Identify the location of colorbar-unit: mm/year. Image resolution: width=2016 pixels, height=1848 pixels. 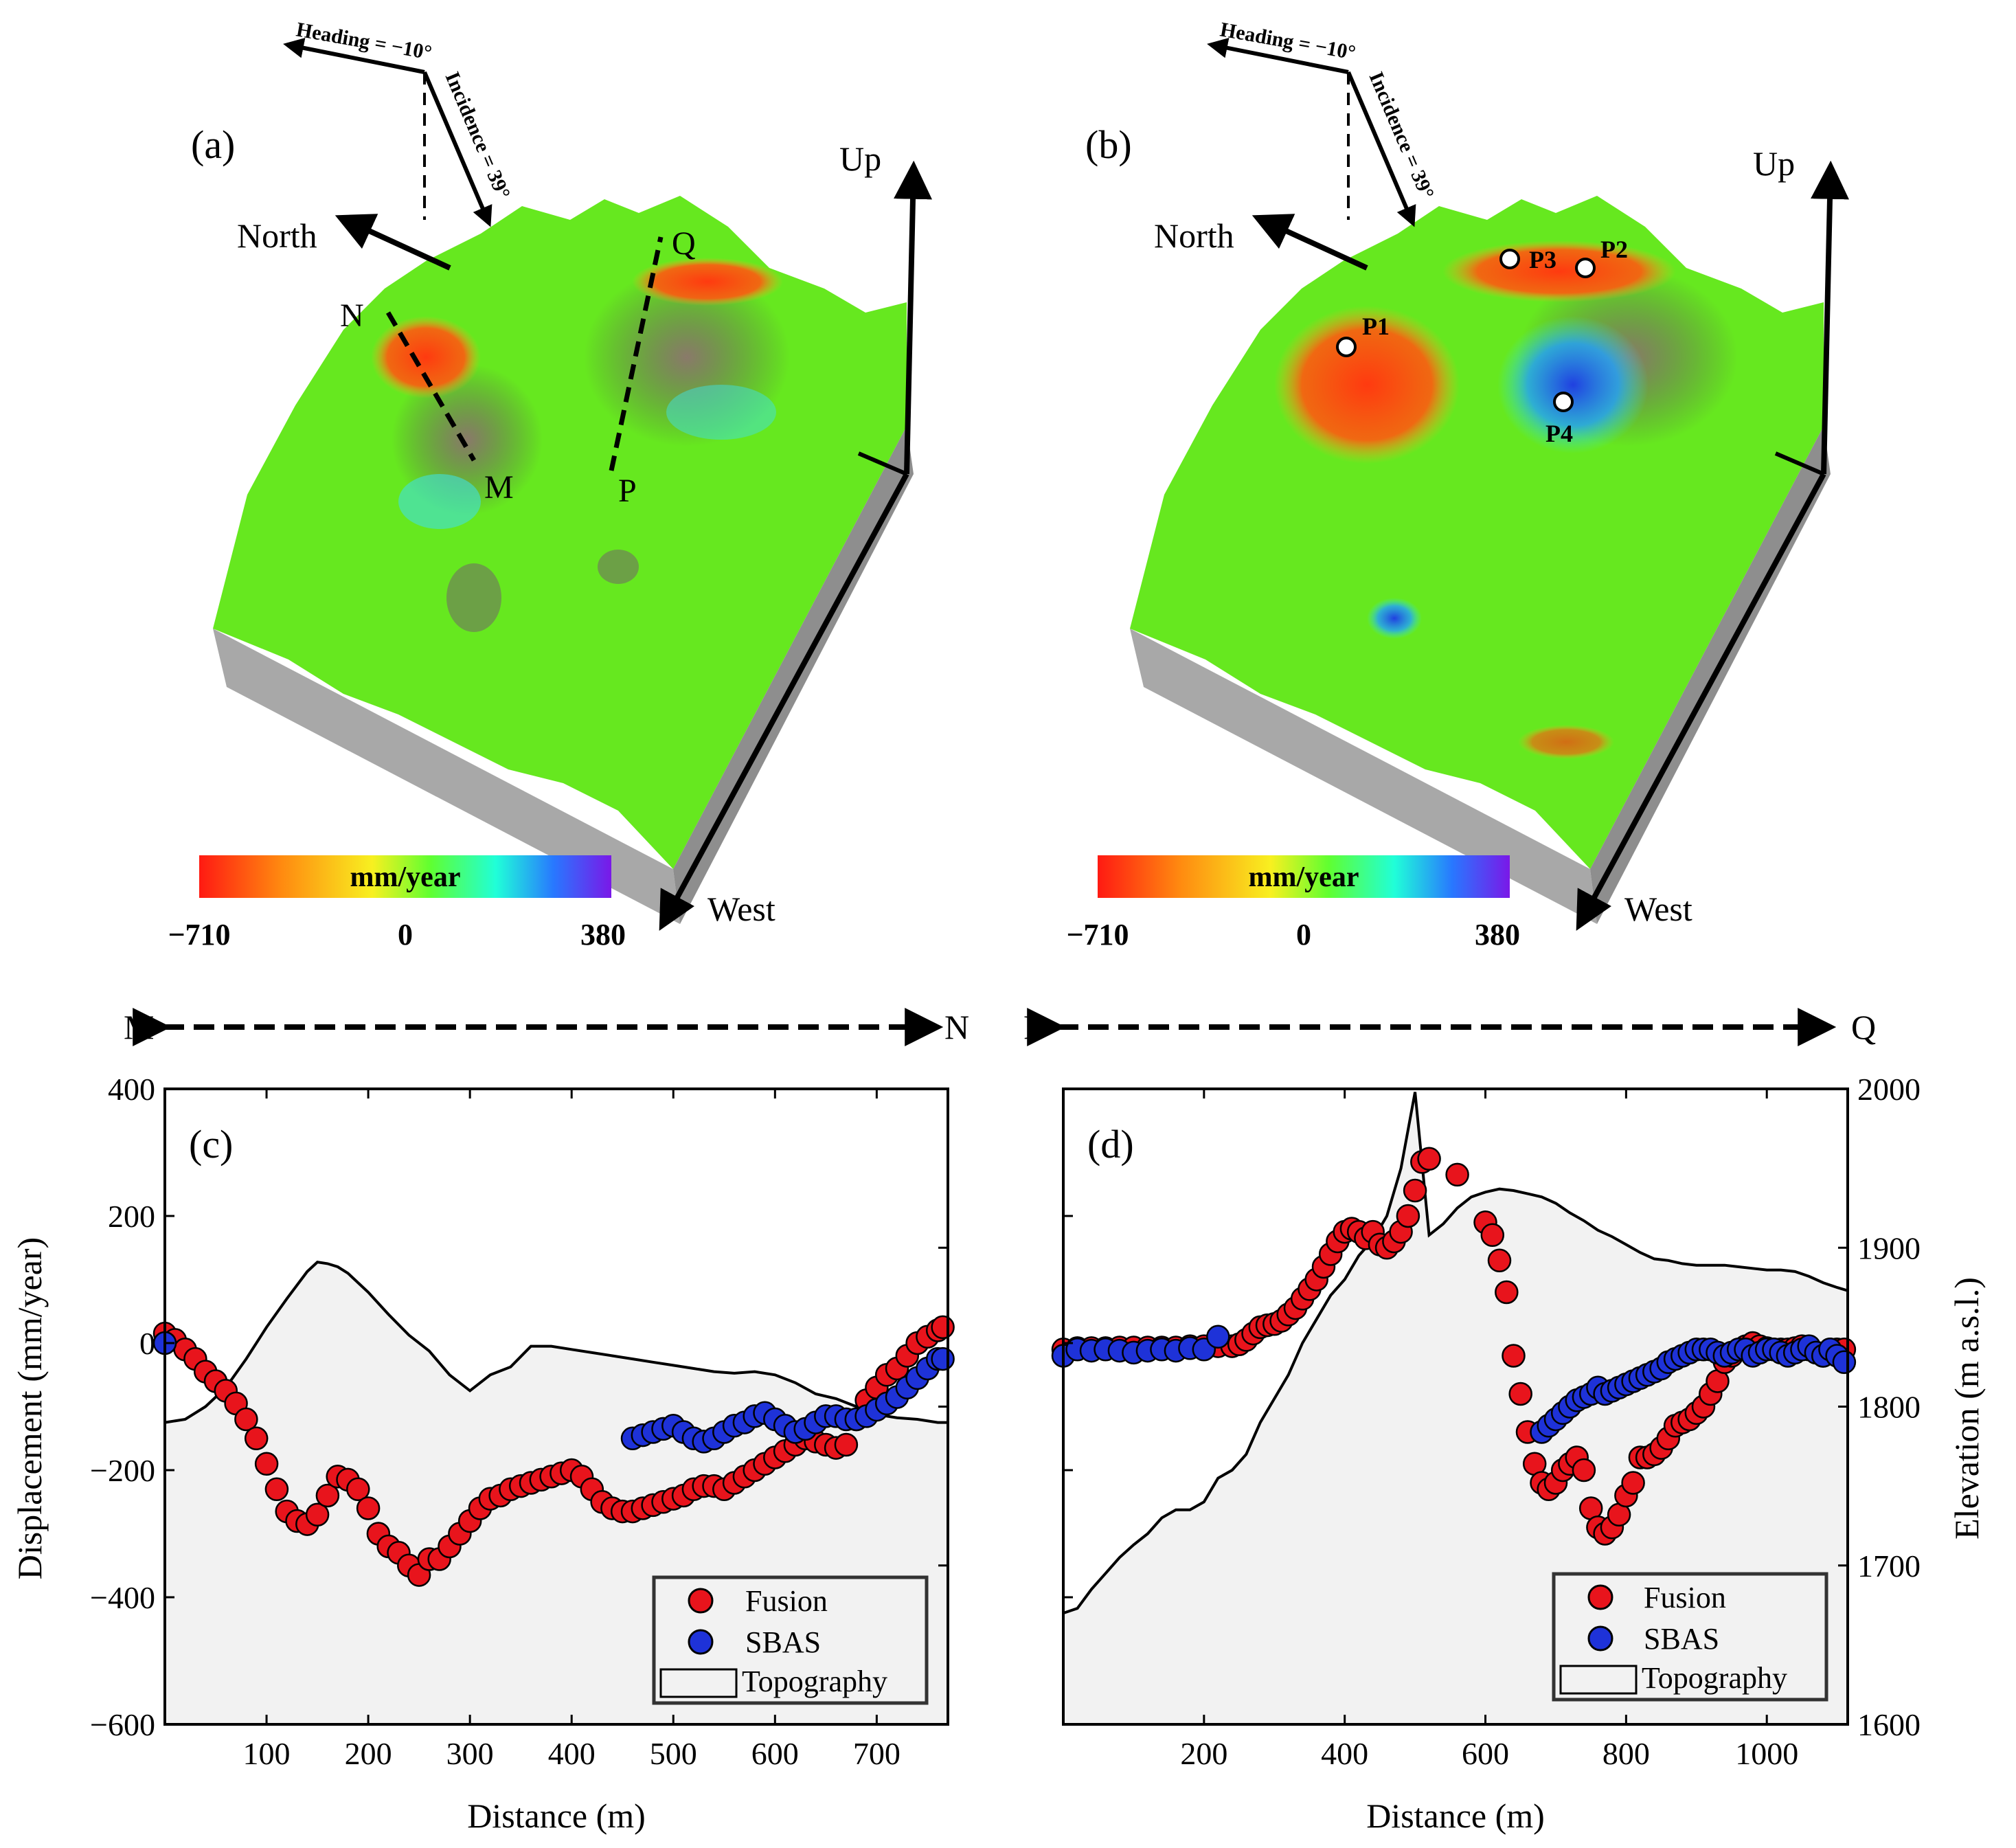
(406, 877).